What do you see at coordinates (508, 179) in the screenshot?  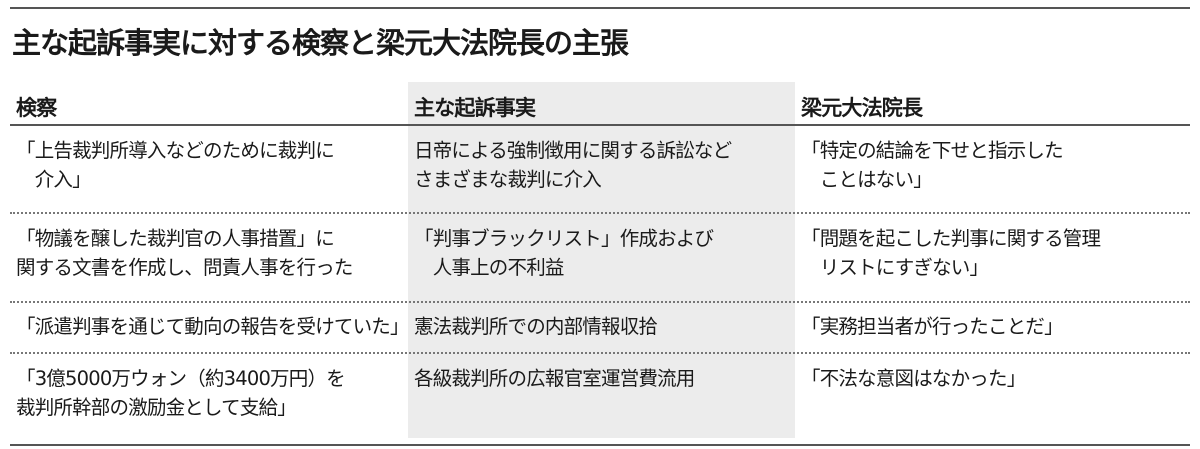 I see `cell-line: さまざまな裁判に介入` at bounding box center [508, 179].